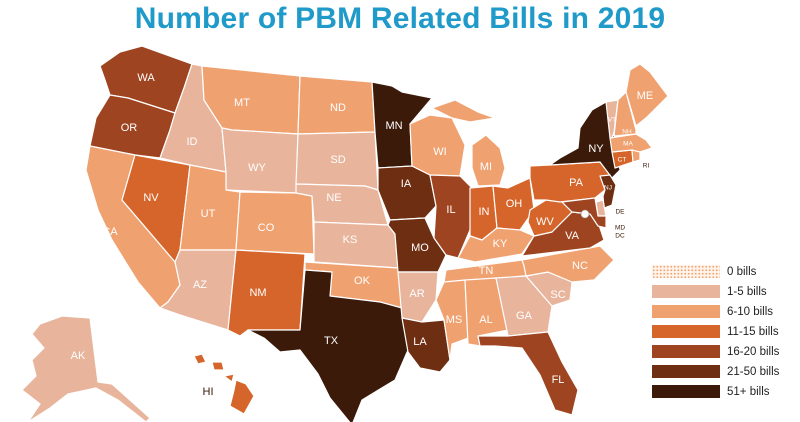 The width and height of the screenshot is (800, 422). Describe the element at coordinates (192, 142) in the screenshot. I see `label-id: ID` at that location.